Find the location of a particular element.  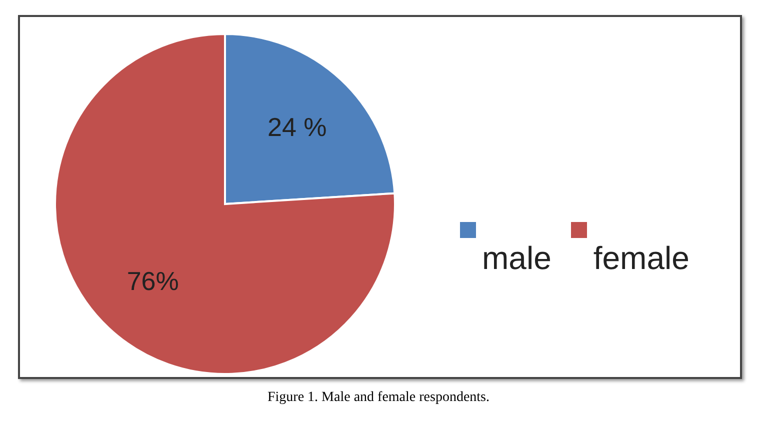

caption: Figure 1. Male and female respondents. is located at coordinates (378, 398).